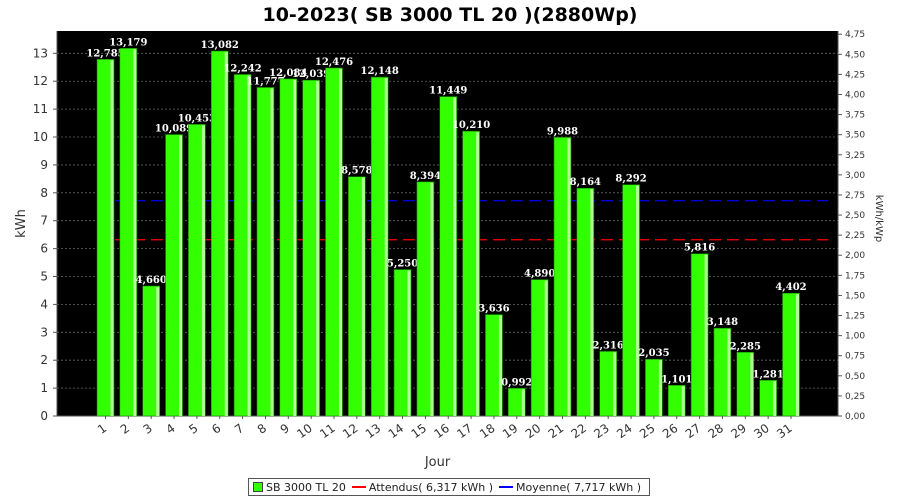 The width and height of the screenshot is (900, 500). What do you see at coordinates (579, 431) in the screenshot?
I see `x-tick-label: 22` at bounding box center [579, 431].